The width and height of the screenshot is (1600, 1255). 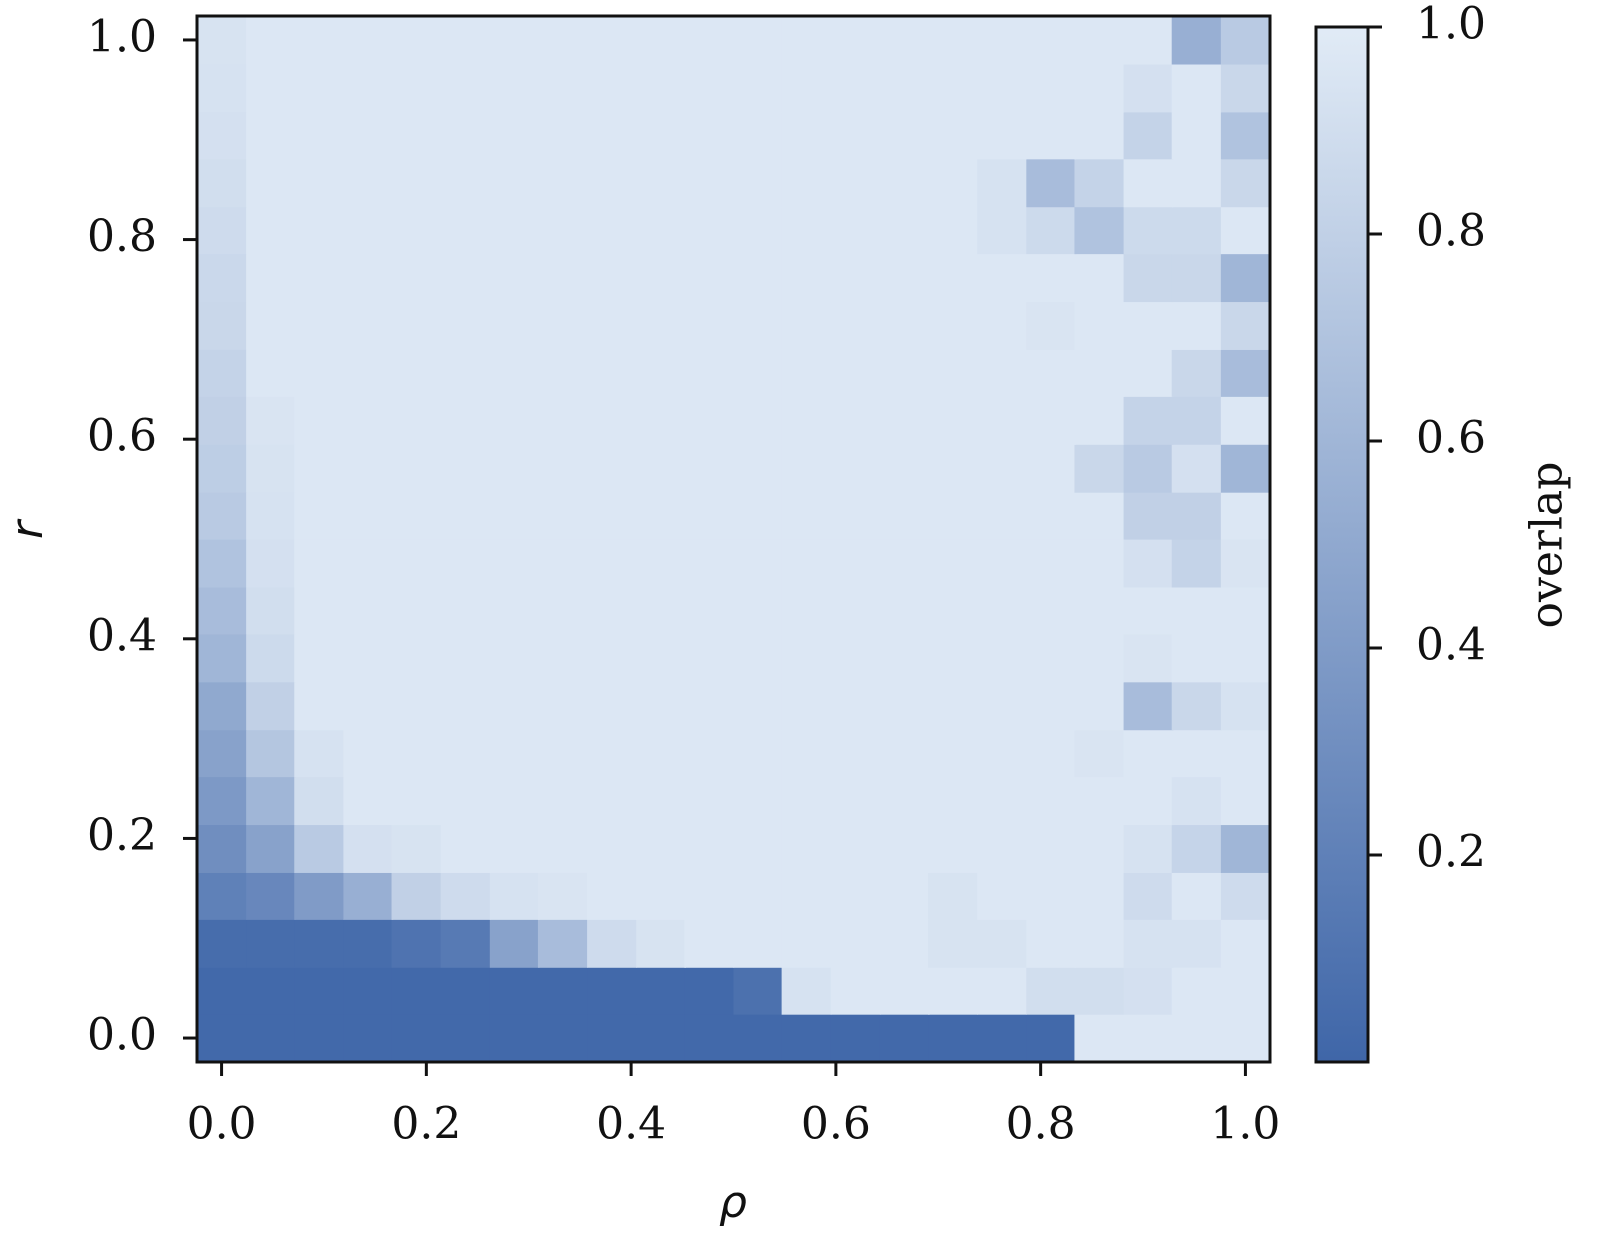 I want to click on colorbar-tick-label: 0.4, so click(x=1451, y=645).